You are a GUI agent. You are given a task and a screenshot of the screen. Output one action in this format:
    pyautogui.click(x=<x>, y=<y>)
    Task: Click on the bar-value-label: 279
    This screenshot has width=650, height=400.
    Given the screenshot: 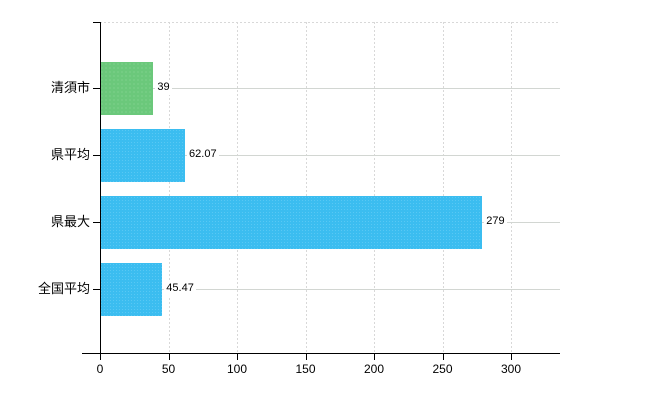 What is the action you would take?
    pyautogui.click(x=495, y=221)
    